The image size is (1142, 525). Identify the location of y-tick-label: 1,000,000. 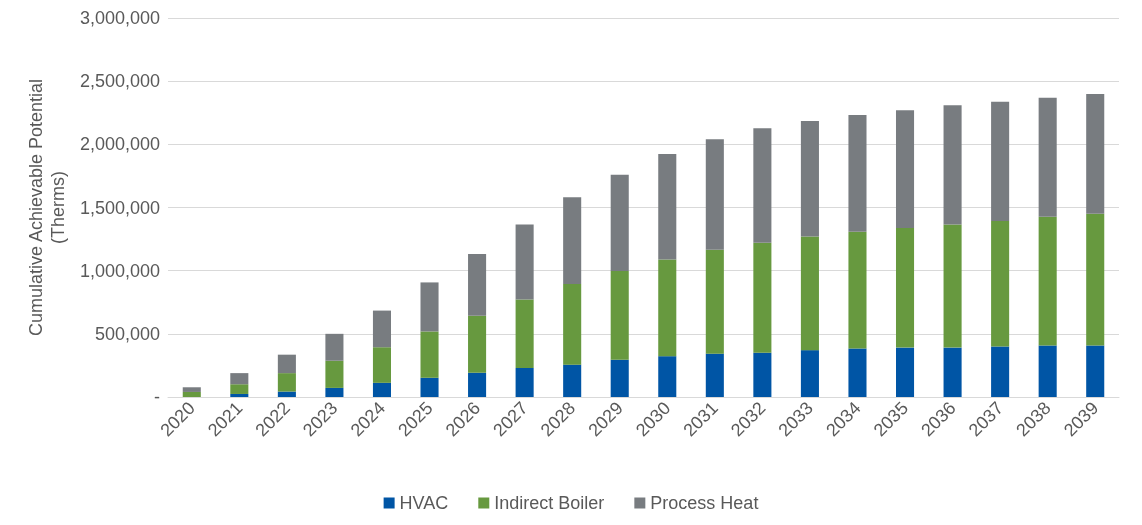
(119, 270).